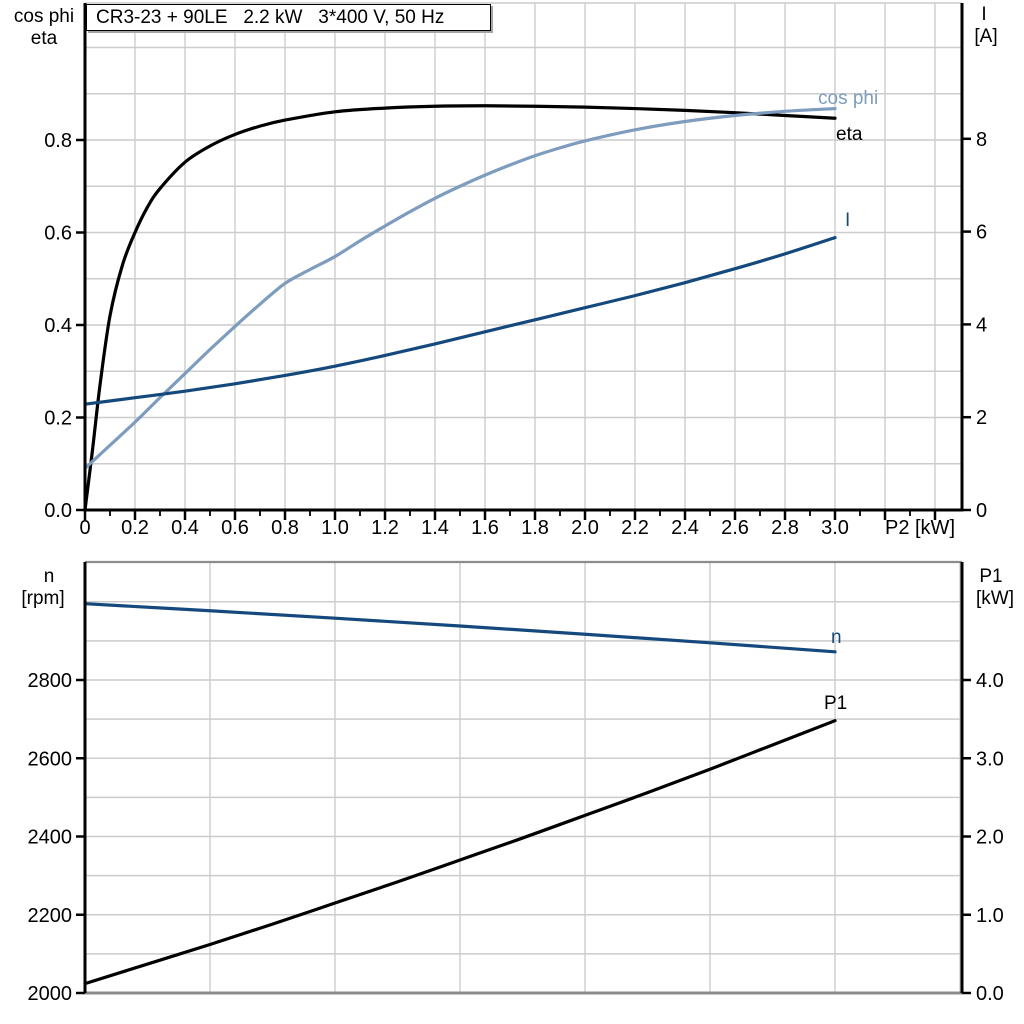 The image size is (1024, 1024). I want to click on right-axis-title: [A], so click(985, 36).